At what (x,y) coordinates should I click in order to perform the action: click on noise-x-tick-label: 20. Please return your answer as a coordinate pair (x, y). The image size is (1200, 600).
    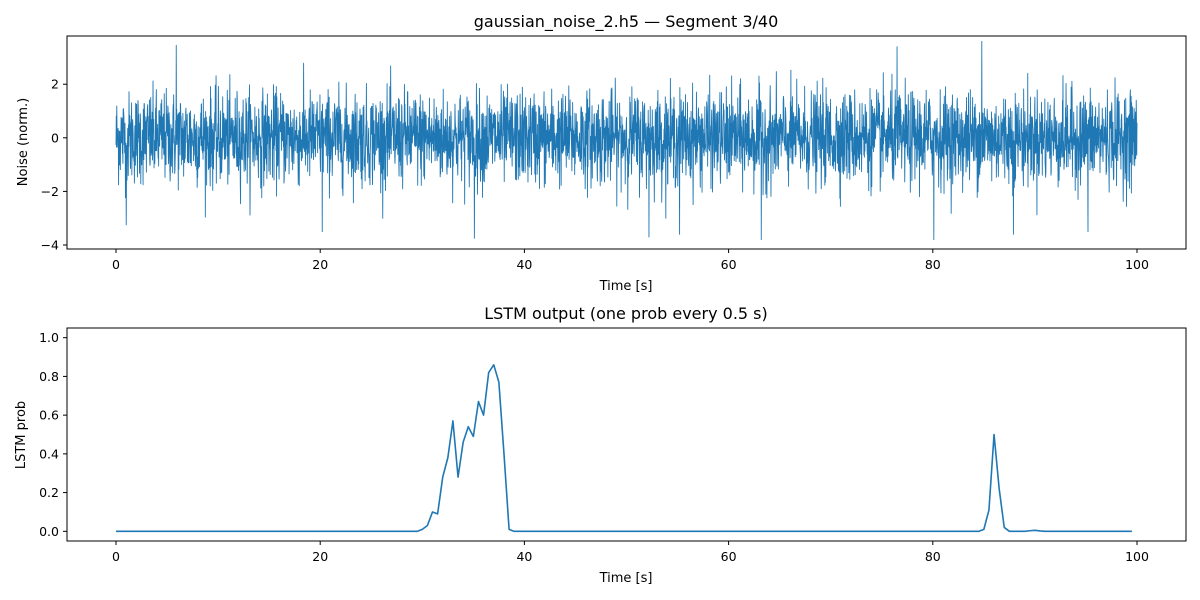
    Looking at the image, I should click on (320, 264).